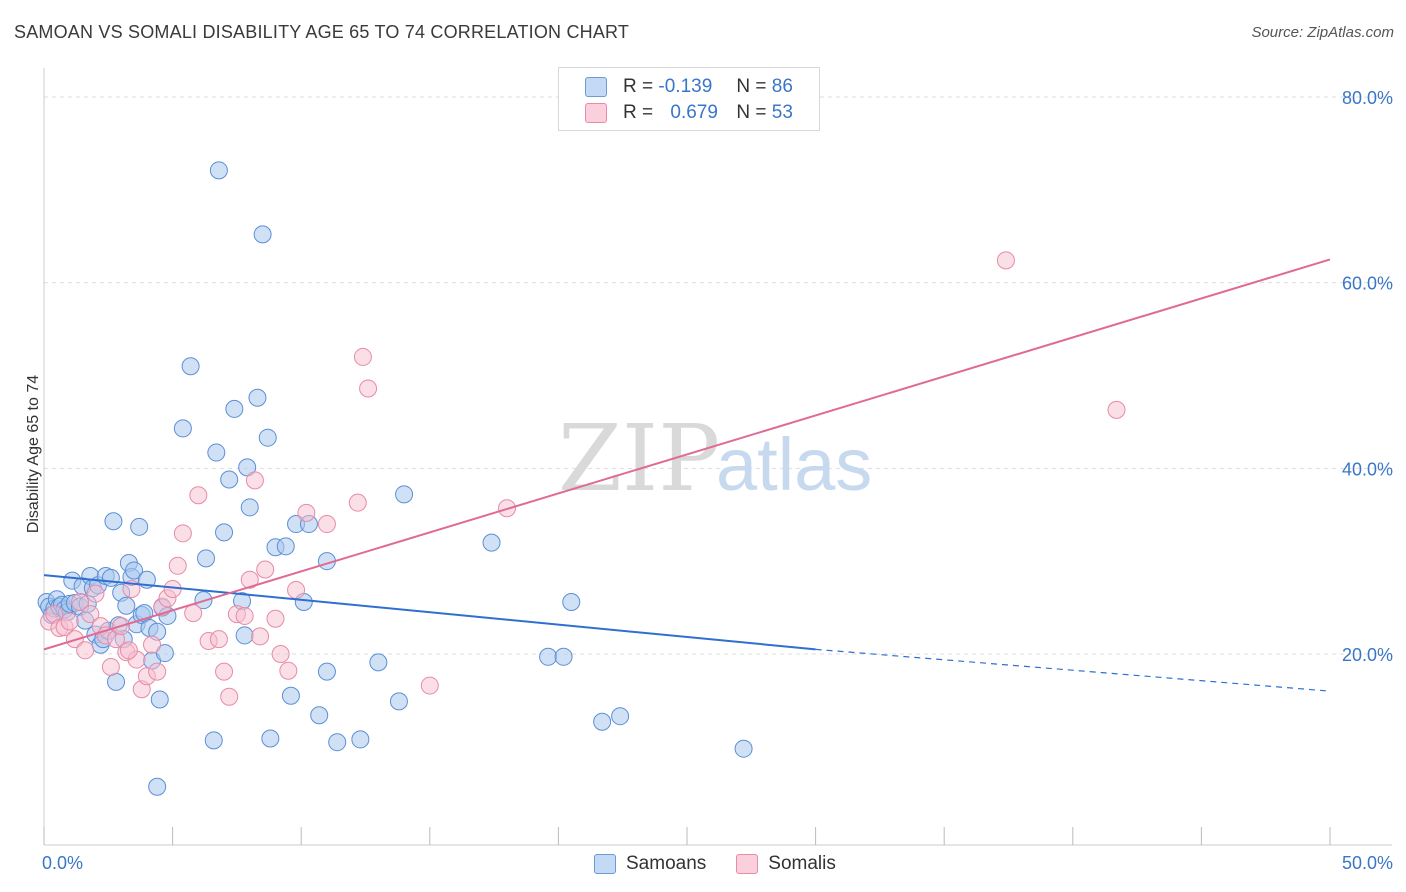 This screenshot has width=1406, height=892. I want to click on source-label: Source: ZipAtlas.com, so click(1322, 32).